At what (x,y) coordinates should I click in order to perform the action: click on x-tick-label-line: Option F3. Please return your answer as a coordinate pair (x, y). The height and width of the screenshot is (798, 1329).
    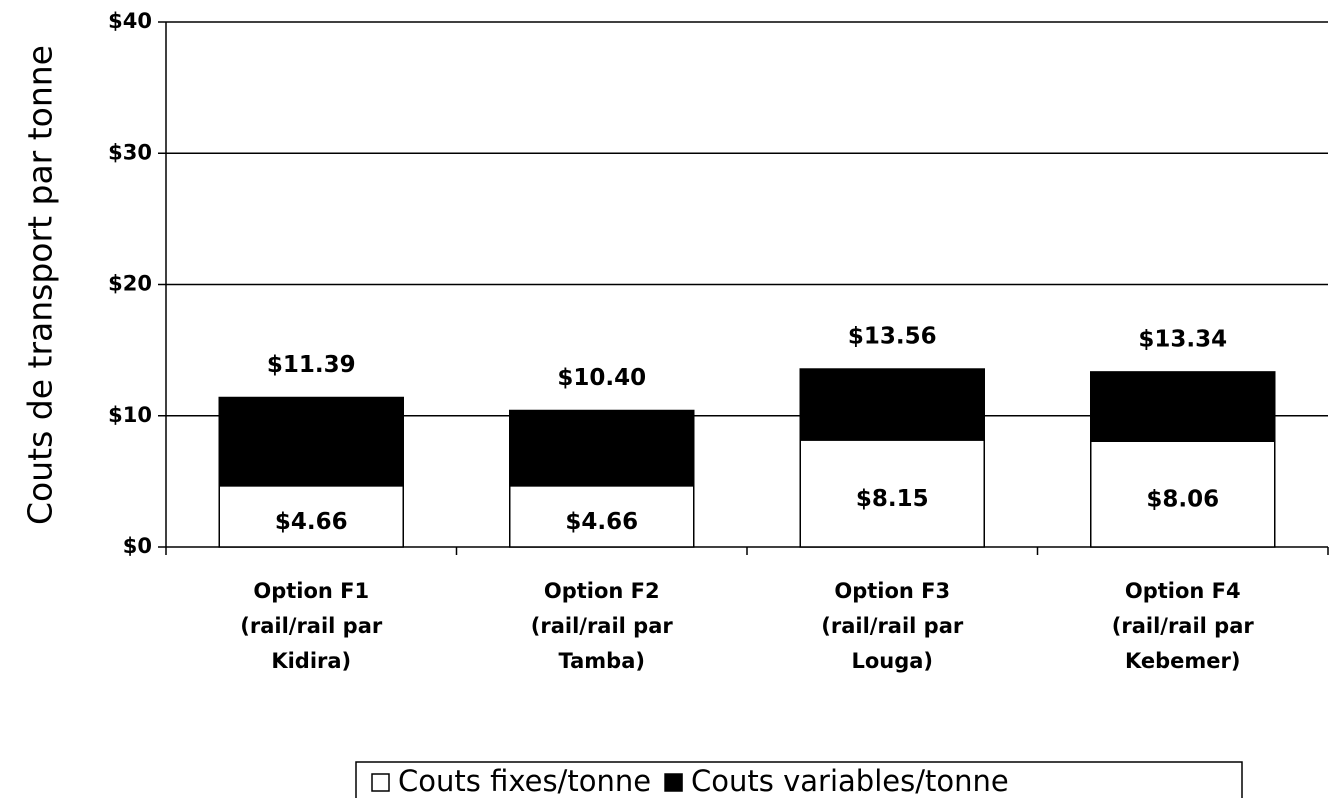
    Looking at the image, I should click on (892, 591).